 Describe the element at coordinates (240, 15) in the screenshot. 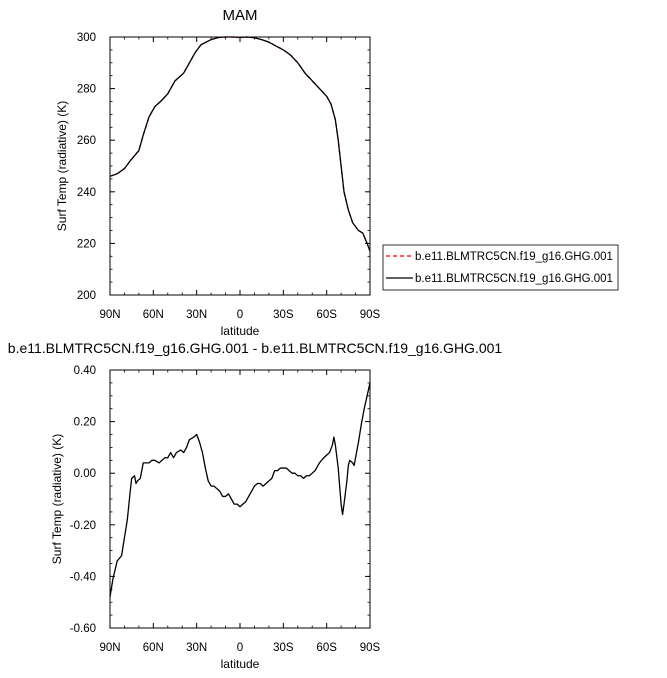

I see `top-chart-title: MAM` at that location.